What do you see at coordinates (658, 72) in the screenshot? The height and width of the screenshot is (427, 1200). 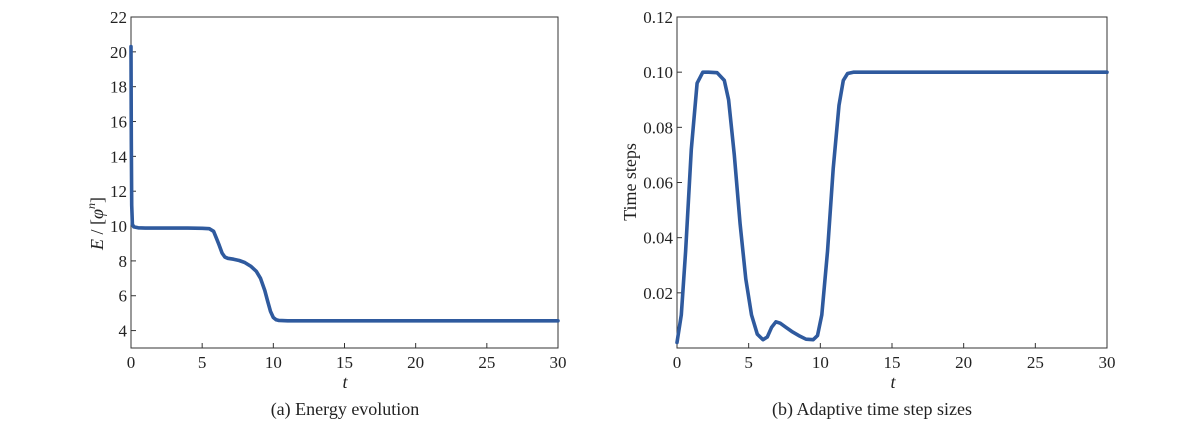 I see `y-tick-label: 0.10` at bounding box center [658, 72].